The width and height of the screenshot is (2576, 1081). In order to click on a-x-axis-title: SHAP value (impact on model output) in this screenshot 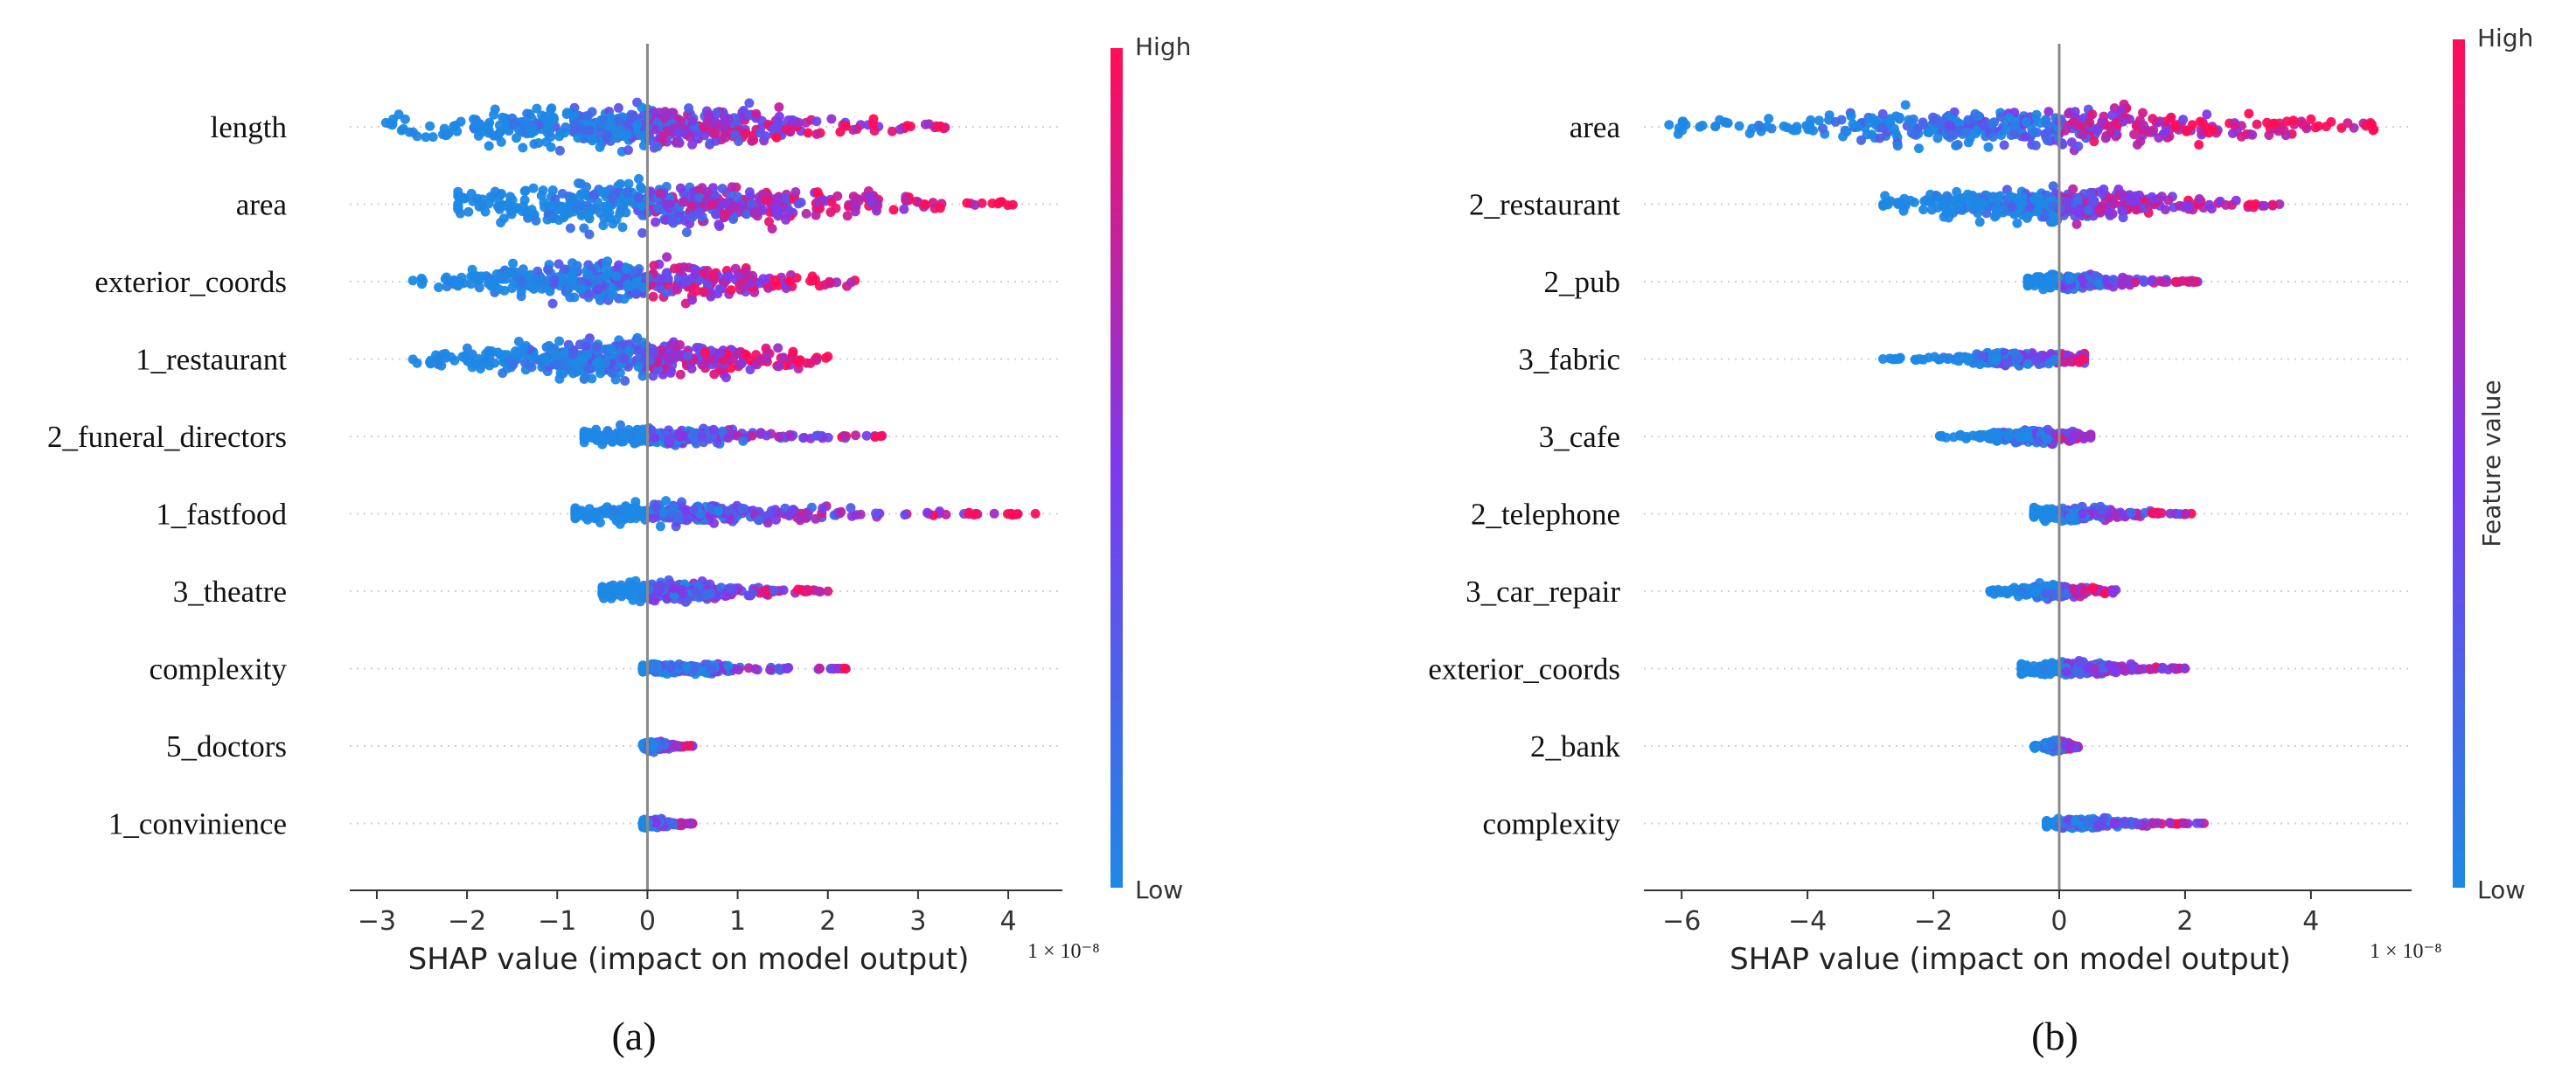, I will do `click(689, 959)`.